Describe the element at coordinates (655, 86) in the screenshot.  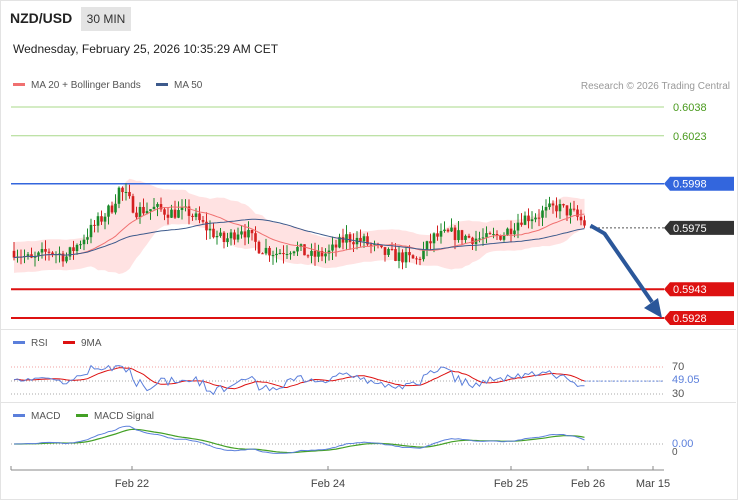
I see `credit-text: Research © 2026 Trading Central` at that location.